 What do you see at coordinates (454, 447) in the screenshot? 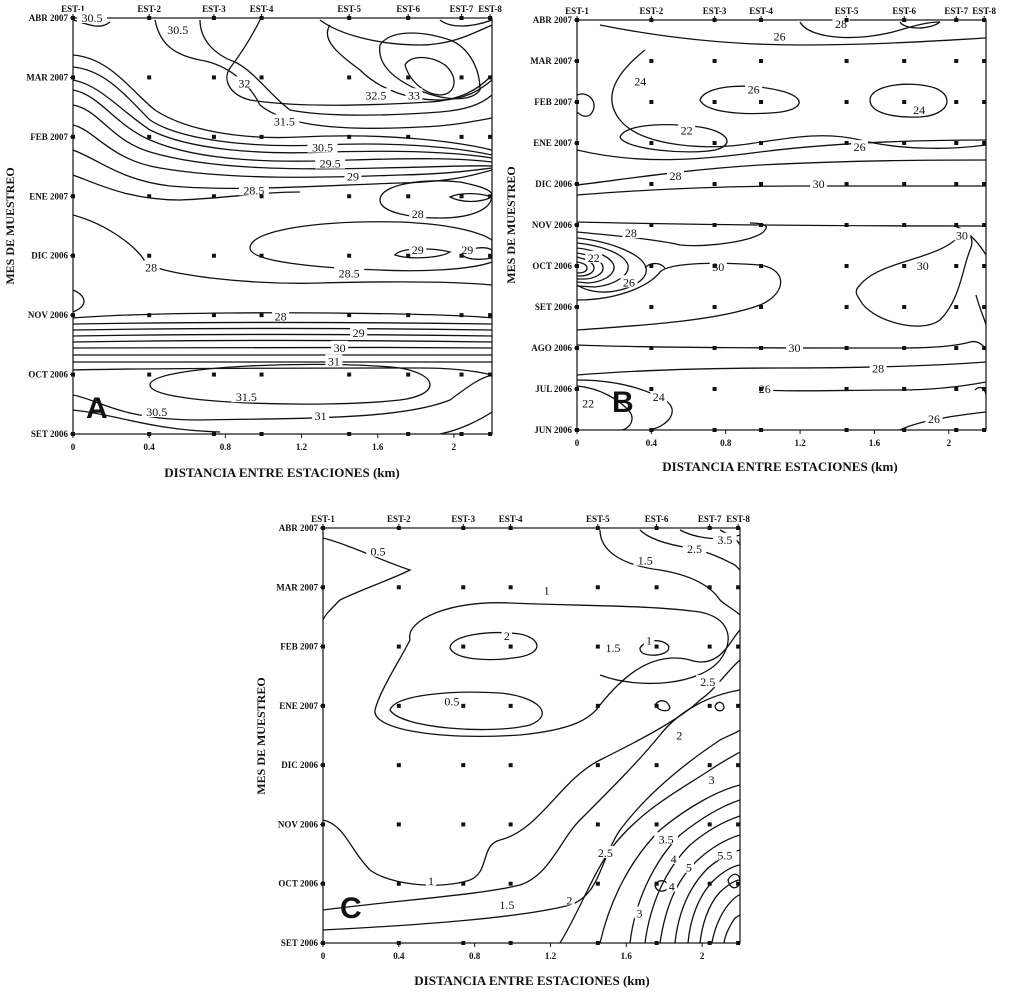
I see `panel-a-x-tick-label: 2` at bounding box center [454, 447].